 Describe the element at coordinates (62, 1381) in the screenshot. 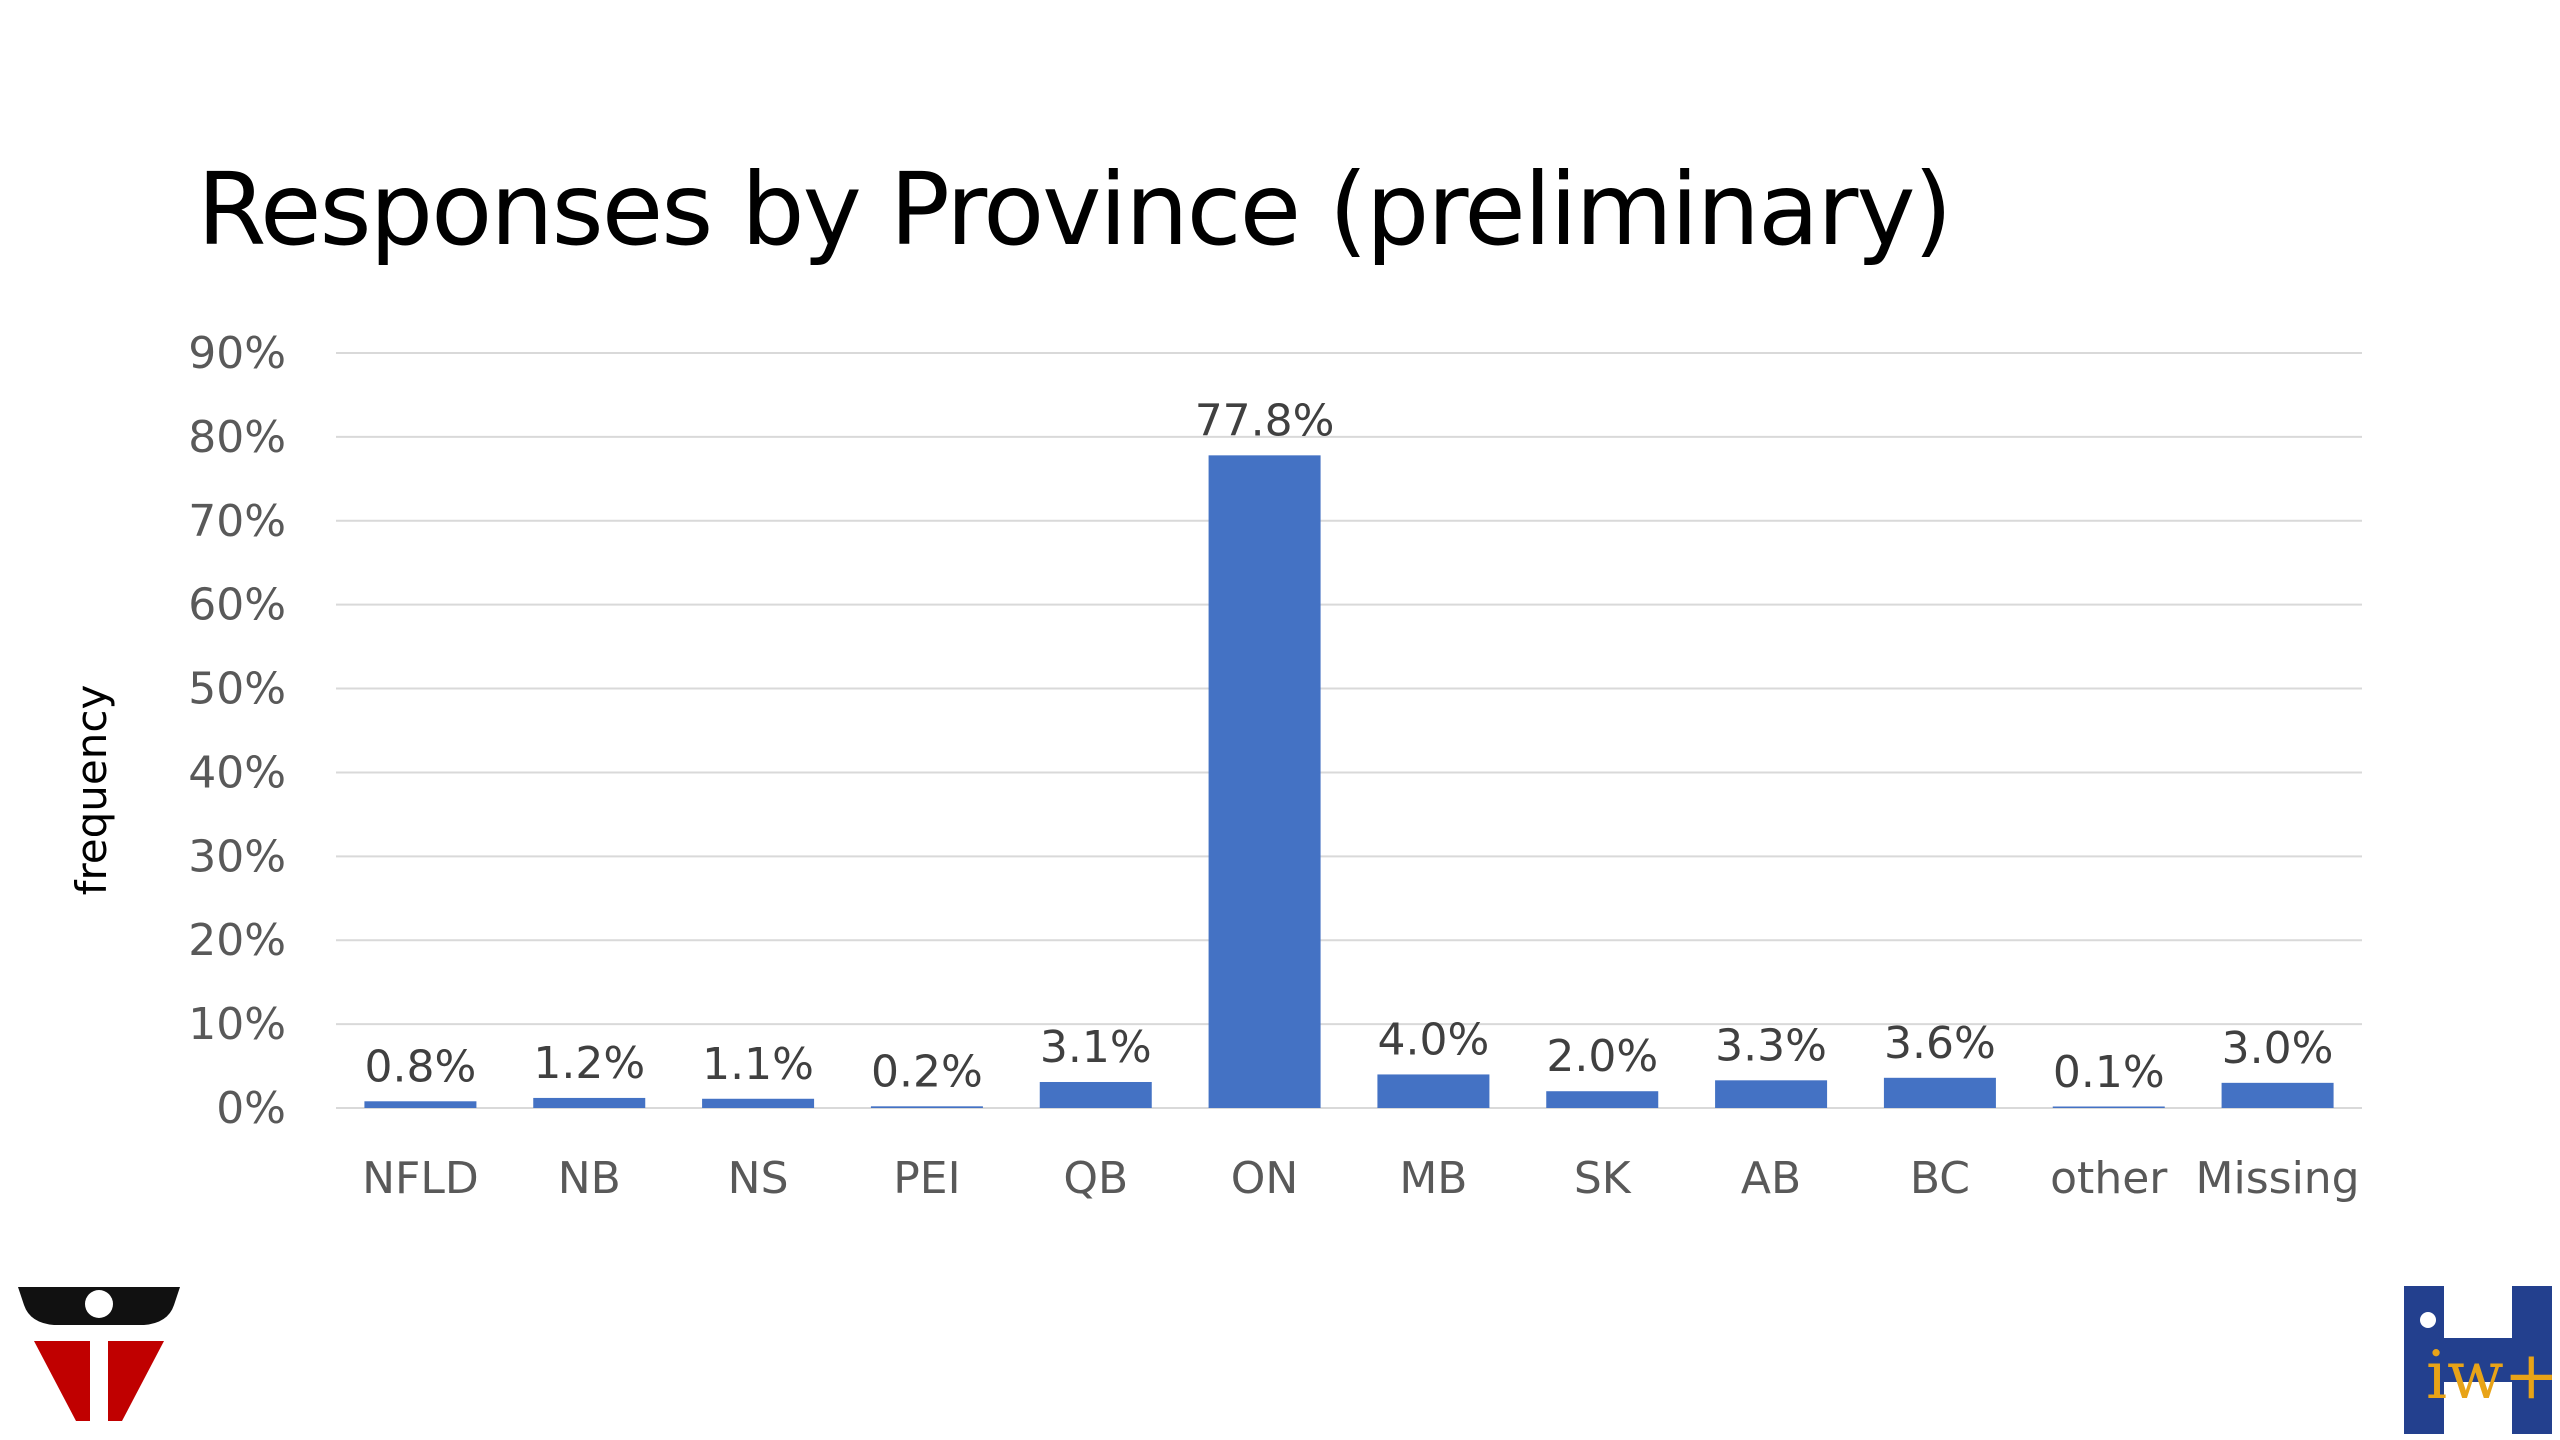

I see `logo-red-left-shield` at that location.